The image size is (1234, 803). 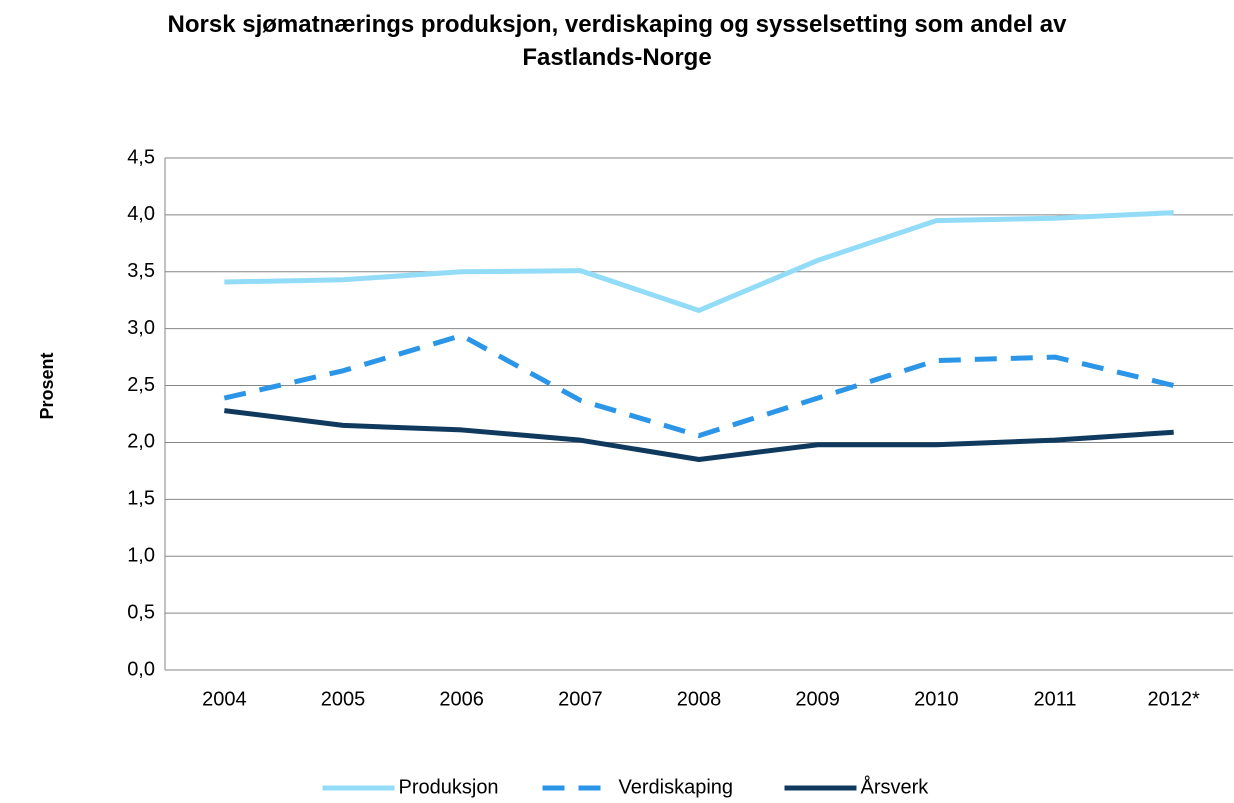 What do you see at coordinates (141, 442) in the screenshot?
I see `y-tick-label: 2,0` at bounding box center [141, 442].